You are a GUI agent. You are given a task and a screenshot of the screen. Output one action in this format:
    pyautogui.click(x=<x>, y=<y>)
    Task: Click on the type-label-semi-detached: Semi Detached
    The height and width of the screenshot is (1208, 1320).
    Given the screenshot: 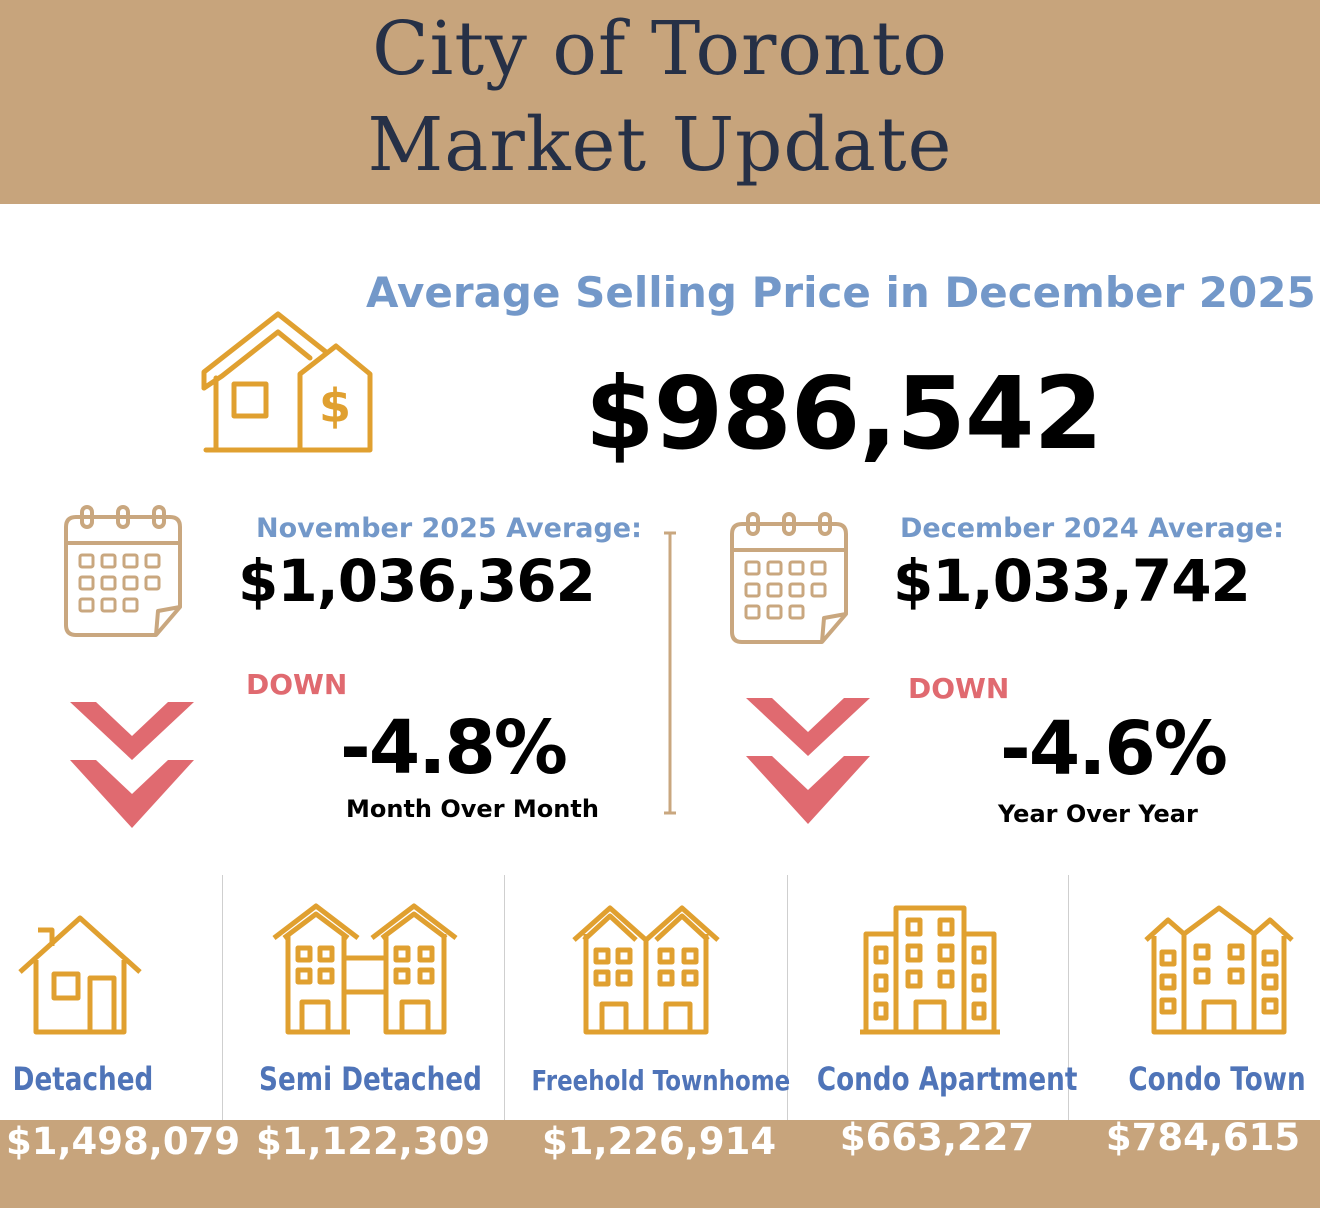 What is the action you would take?
    pyautogui.click(x=370, y=1079)
    